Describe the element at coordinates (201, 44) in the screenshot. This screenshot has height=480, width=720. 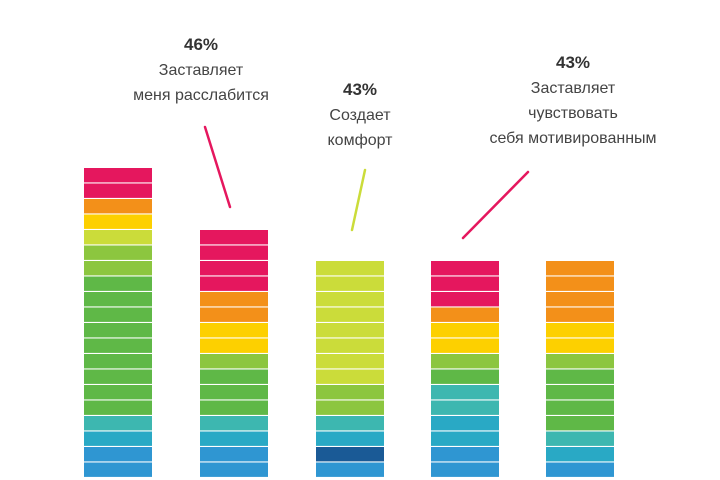
I see `annotation-percent-2: 46%` at that location.